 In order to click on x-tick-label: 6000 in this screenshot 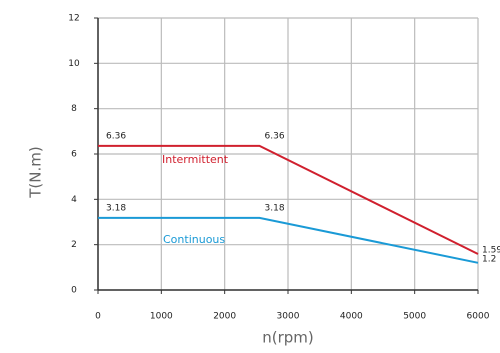, I will do `click(478, 317)`.